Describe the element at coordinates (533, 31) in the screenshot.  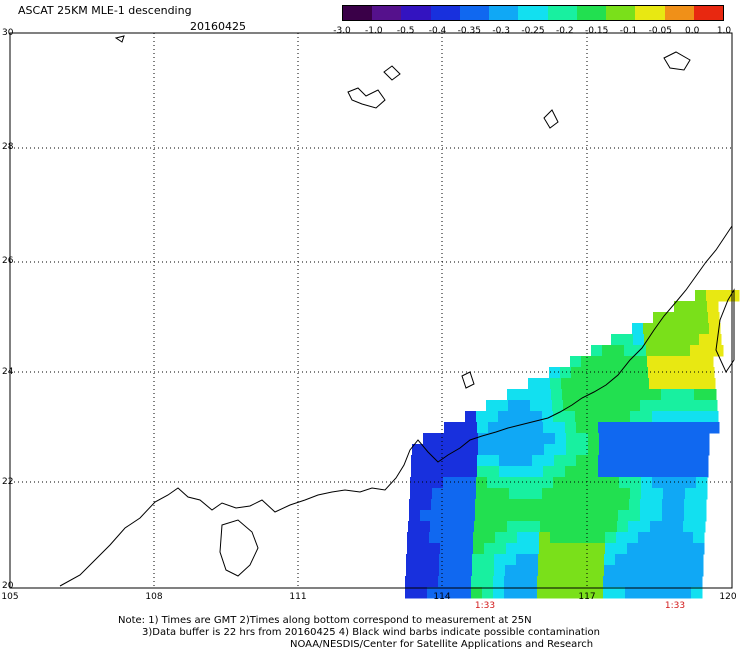
I see `colorbar-label: -0.25` at that location.